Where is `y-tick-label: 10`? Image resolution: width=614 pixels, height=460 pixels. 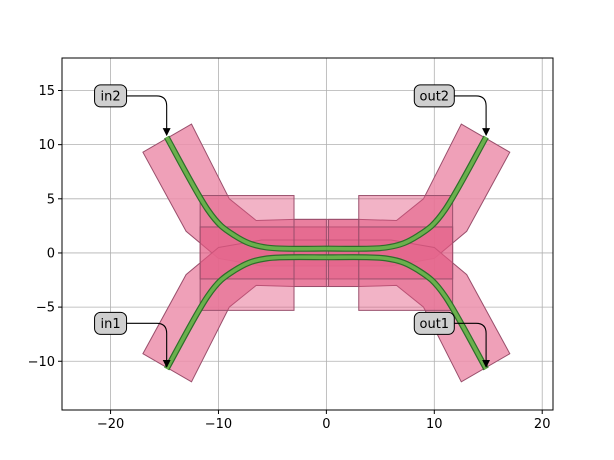 y-tick-label: 10 is located at coordinates (46, 145).